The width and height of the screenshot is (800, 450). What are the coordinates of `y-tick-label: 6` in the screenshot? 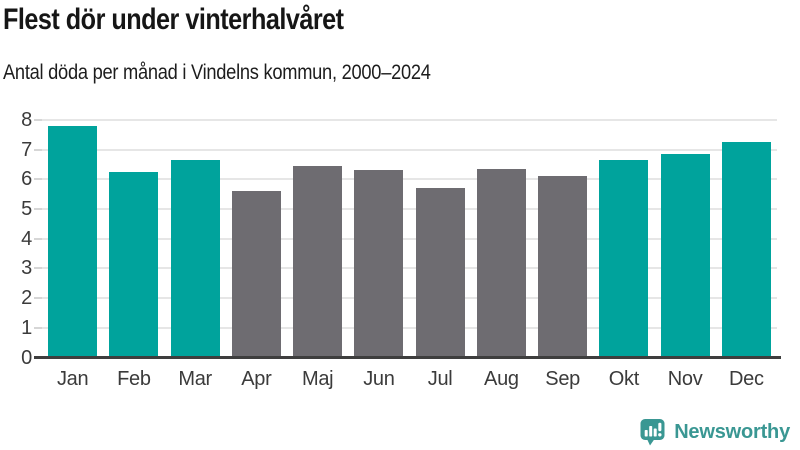 It's located at (26, 179).